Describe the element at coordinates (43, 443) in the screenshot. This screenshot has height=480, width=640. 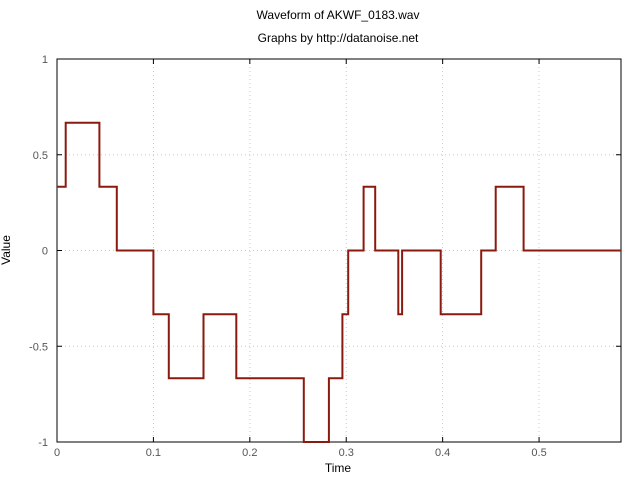
I see `y-tick-label: -1` at that location.